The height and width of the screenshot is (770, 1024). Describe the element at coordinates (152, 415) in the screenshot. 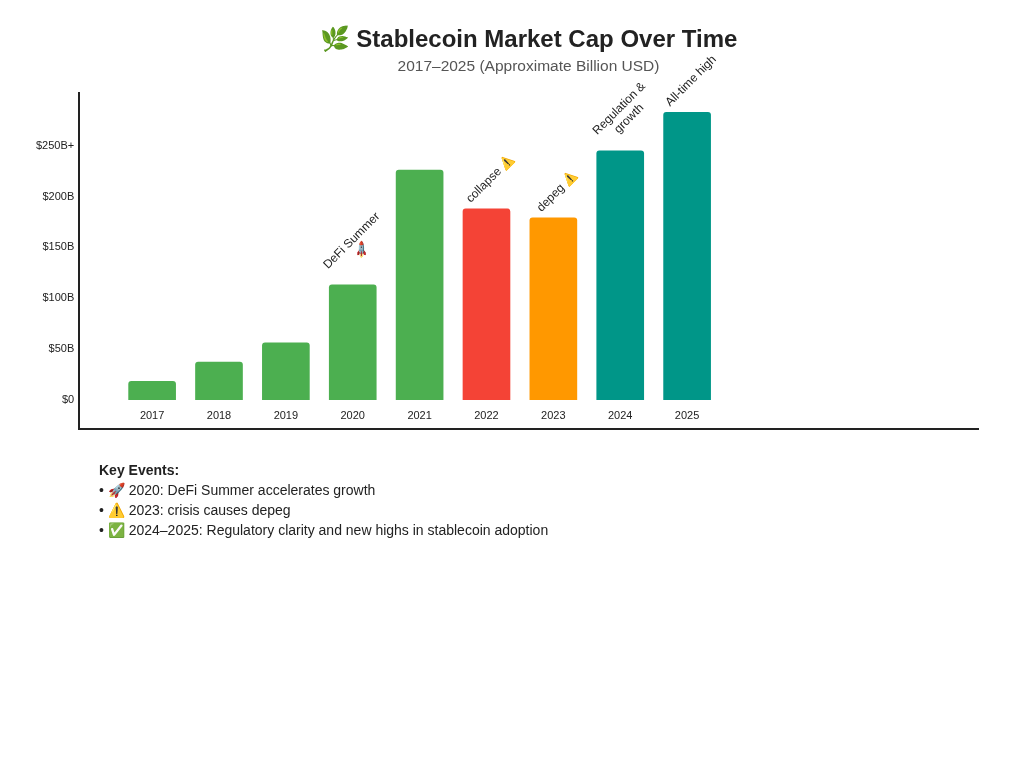

I see `x-tick-label: 2017` at that location.